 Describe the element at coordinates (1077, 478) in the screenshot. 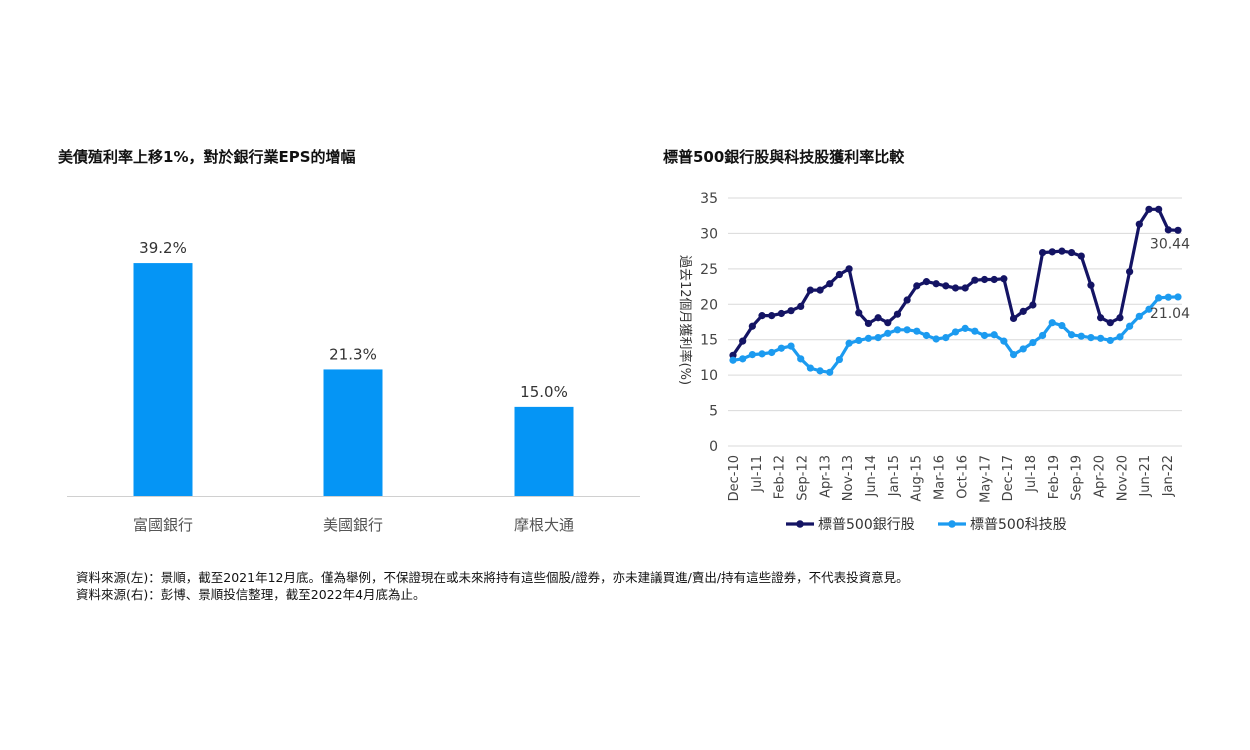

I see `x-tick-label: Sep-19` at that location.